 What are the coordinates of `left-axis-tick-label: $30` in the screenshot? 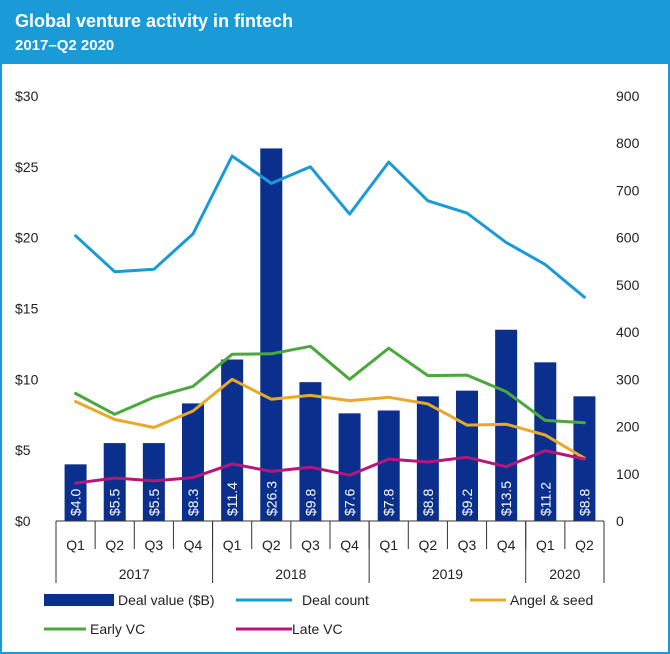 It's located at (27, 96).